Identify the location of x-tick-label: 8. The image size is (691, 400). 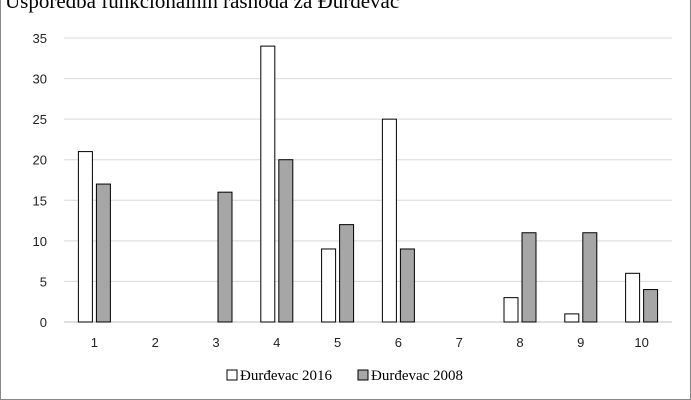
(519, 342).